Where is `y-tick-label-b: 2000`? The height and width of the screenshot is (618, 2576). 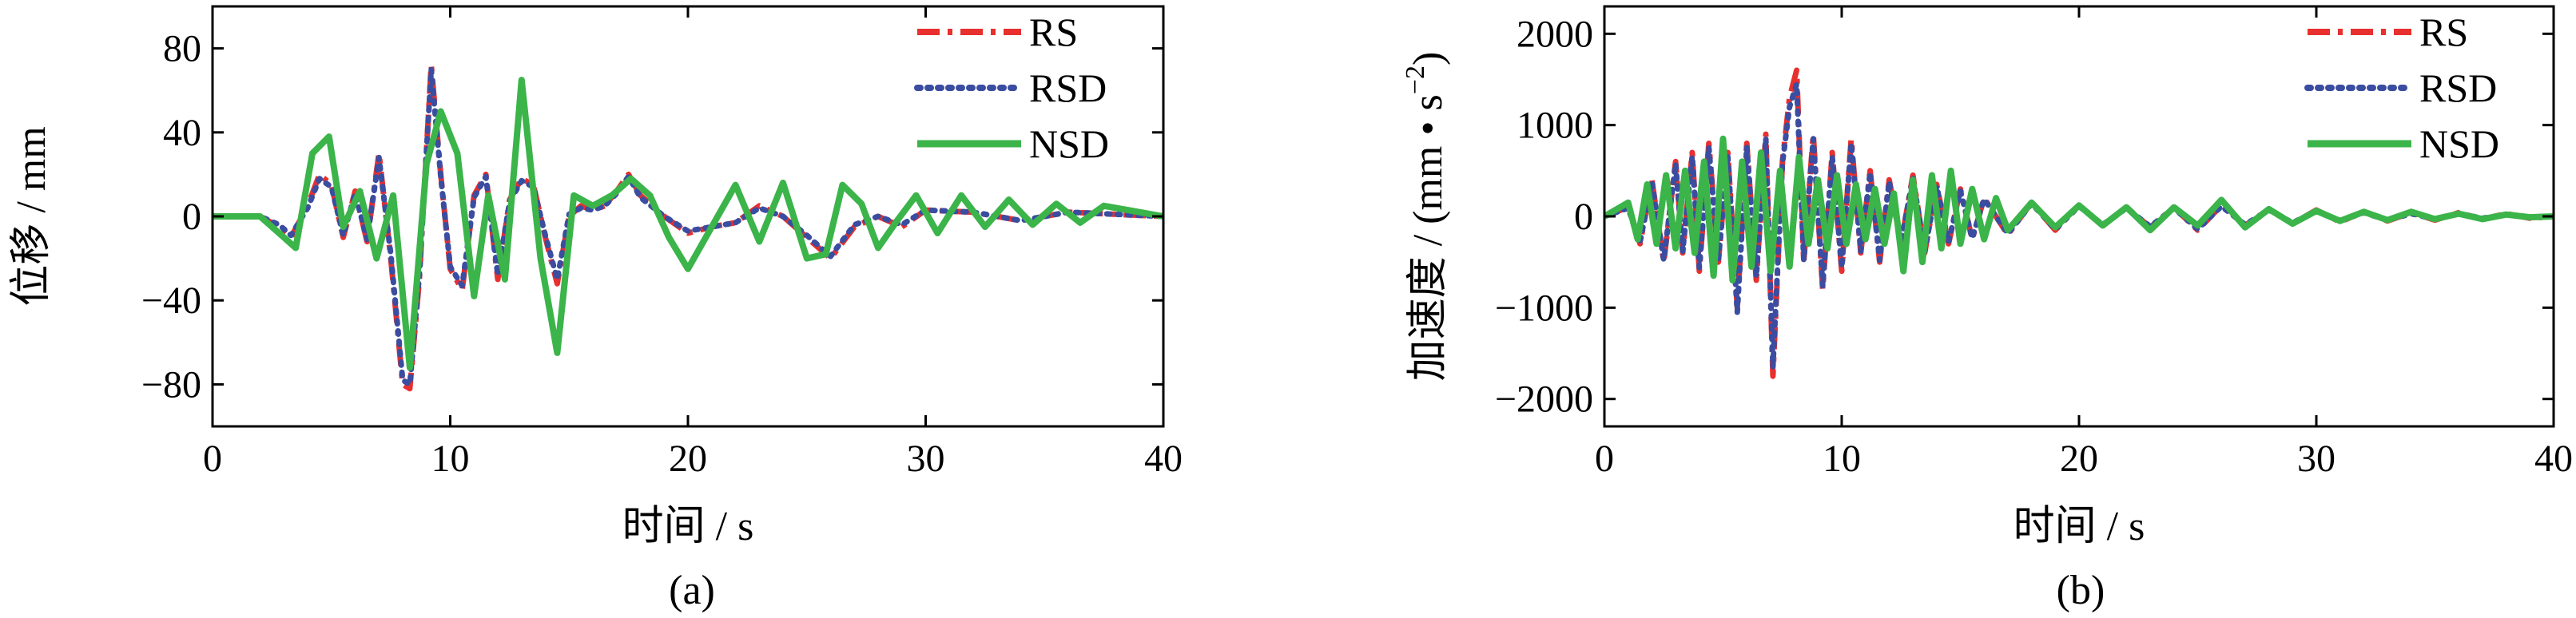 y-tick-label-b: 2000 is located at coordinates (1555, 34).